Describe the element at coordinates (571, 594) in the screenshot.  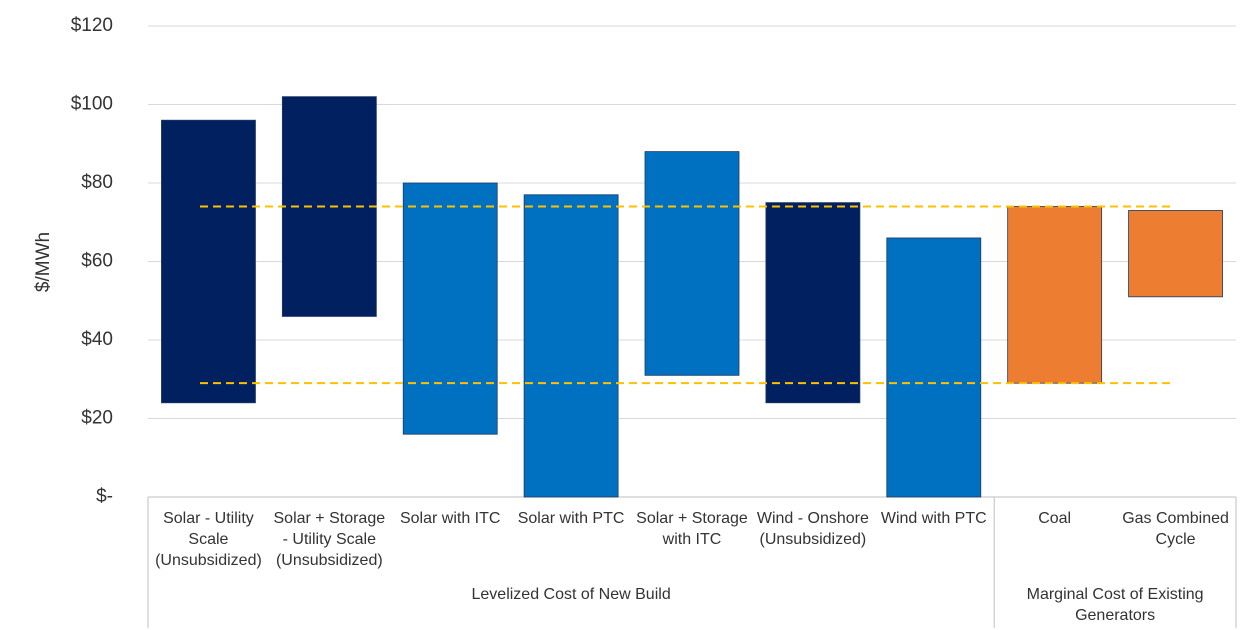
I see `group-label: Levelized Cost of New Build` at that location.